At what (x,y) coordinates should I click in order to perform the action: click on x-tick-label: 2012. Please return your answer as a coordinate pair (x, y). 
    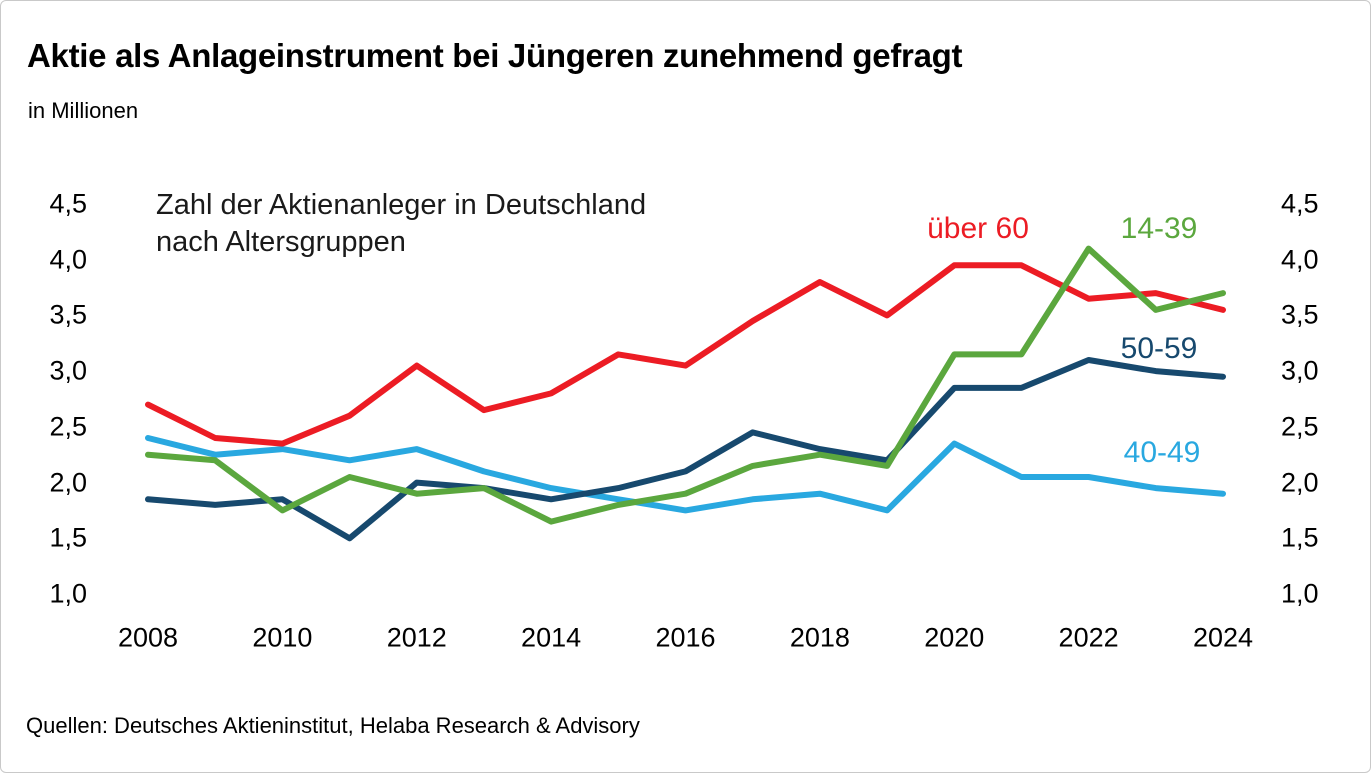
    Looking at the image, I should click on (416, 637).